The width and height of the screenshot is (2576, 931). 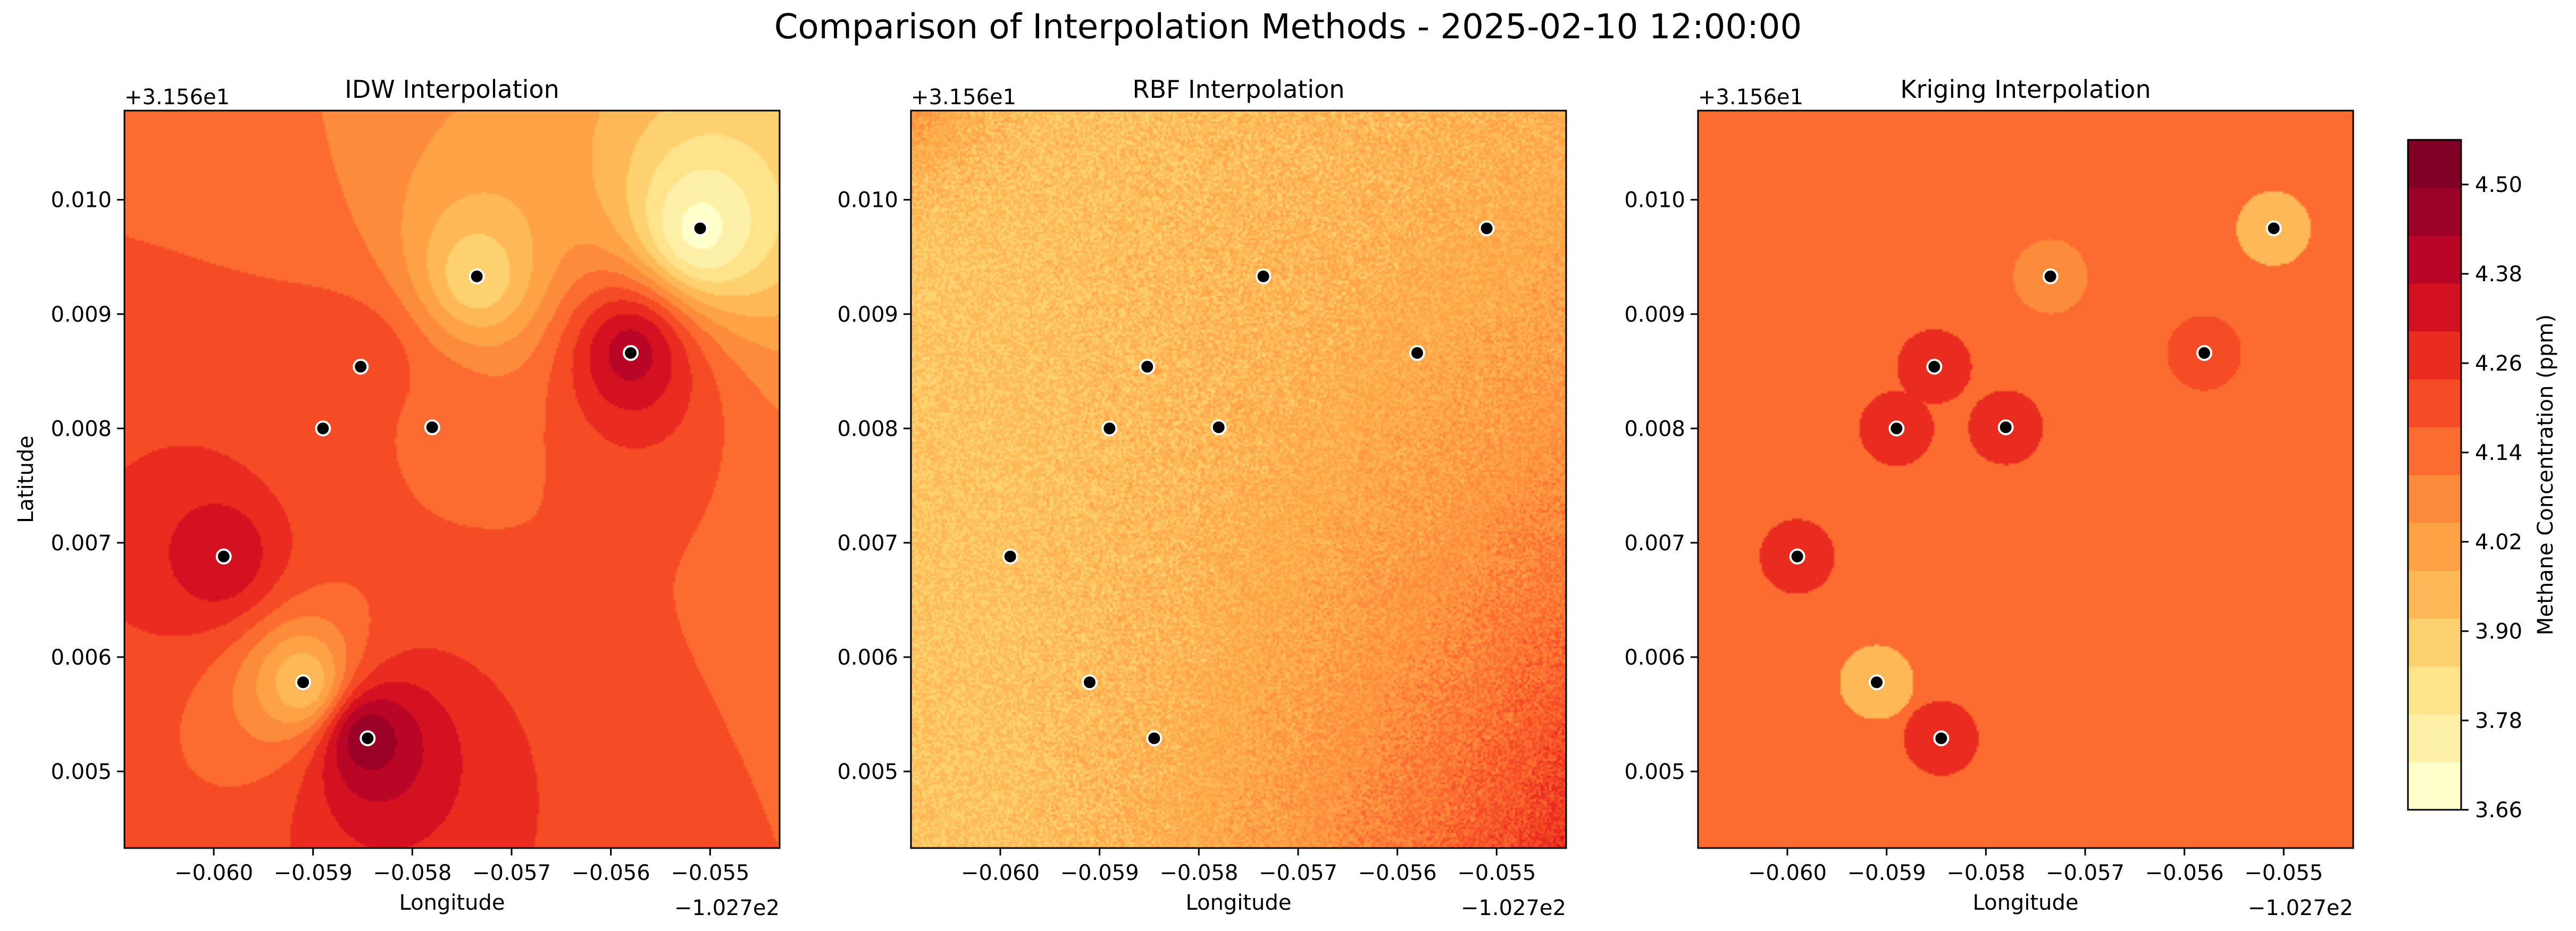 I want to click on colorbar-label: Methane Concentration (ppm), so click(x=2545, y=475).